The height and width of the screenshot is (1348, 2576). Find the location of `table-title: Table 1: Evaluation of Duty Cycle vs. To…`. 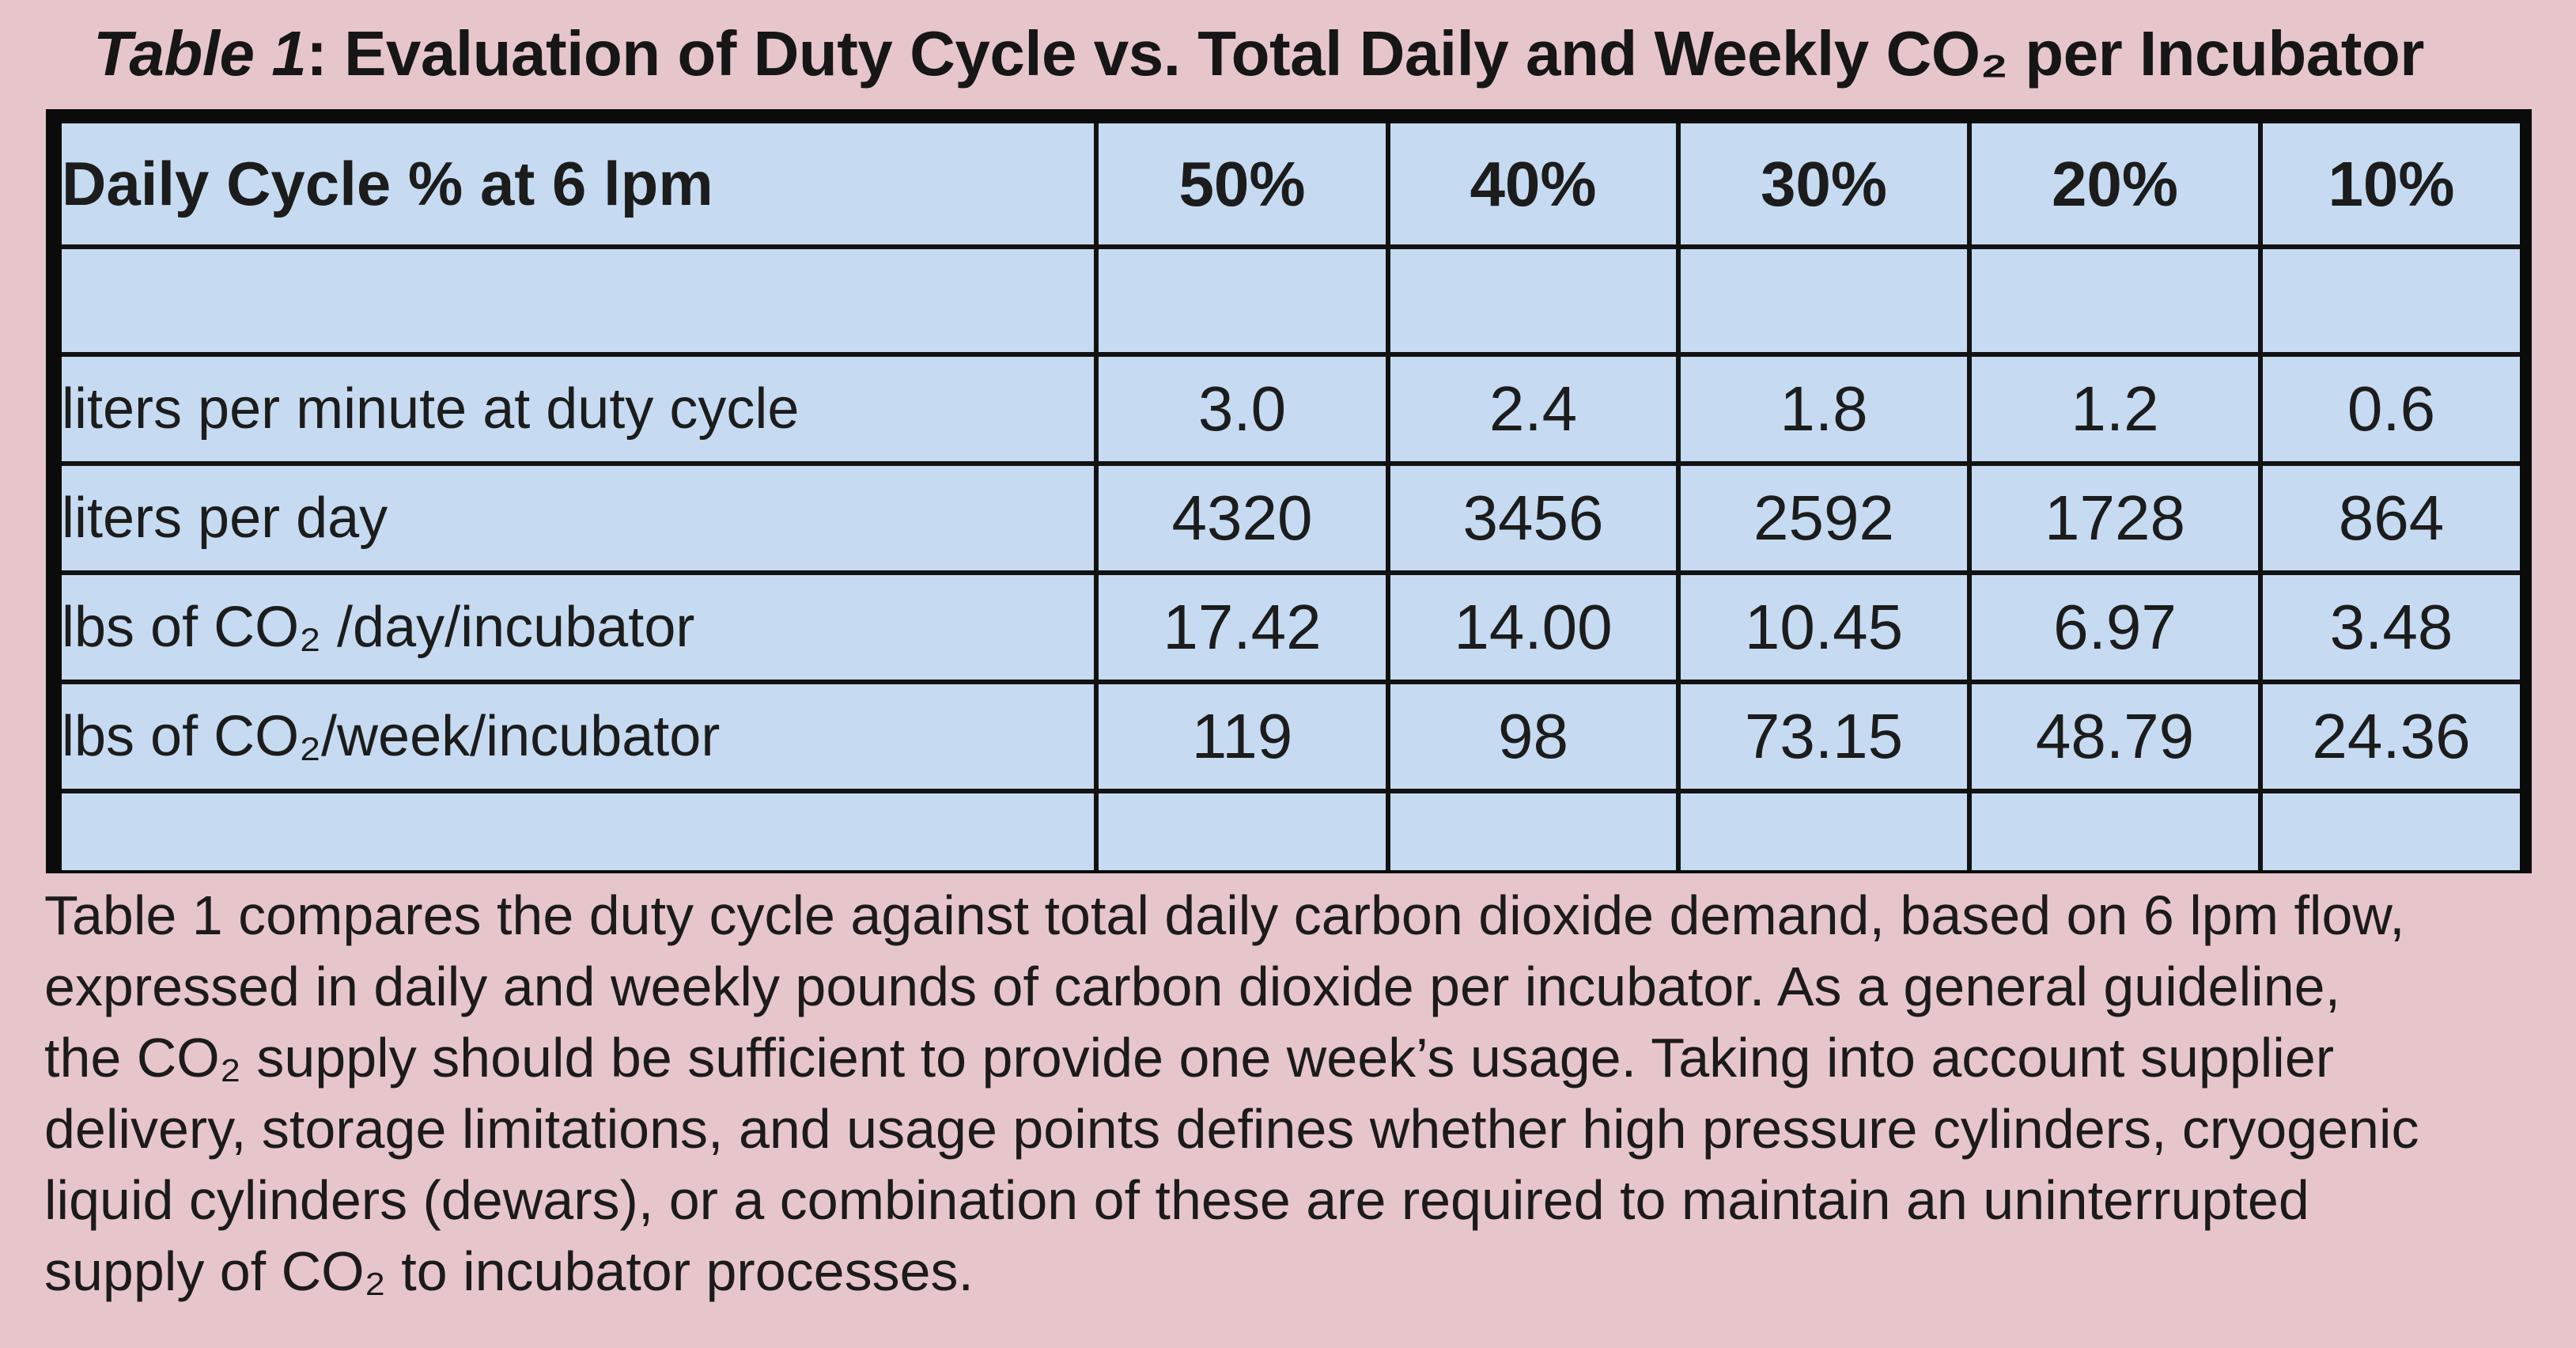

table-title: Table 1: Evaluation of Duty Cycle vs. To… is located at coordinates (1259, 53).